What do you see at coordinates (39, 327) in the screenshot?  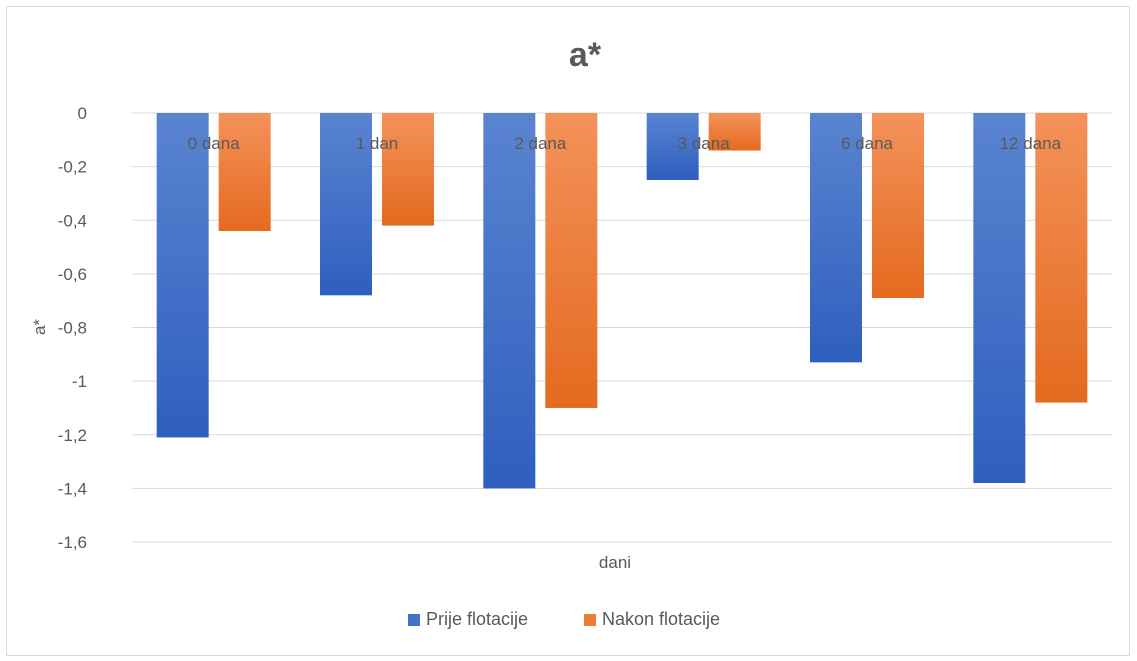 I see `y-axis-label: a*` at bounding box center [39, 327].